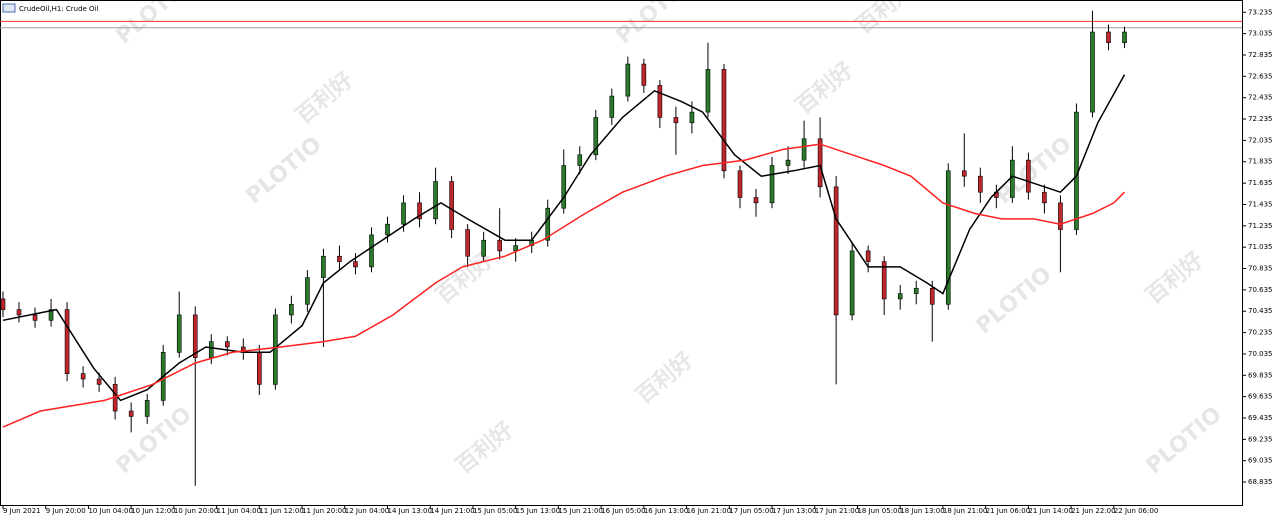 Image resolution: width=1283 pixels, height=521 pixels. Describe the element at coordinates (22, 511) in the screenshot. I see `x-tick-label: 9 Jun 2021` at that location.